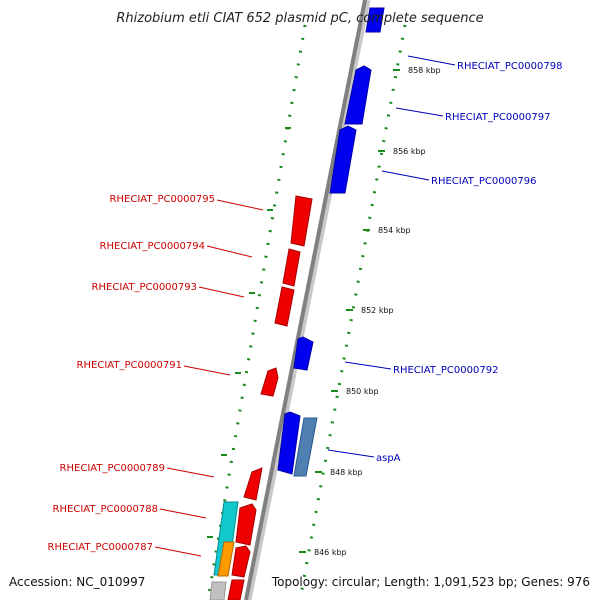 Image resolution: width=600 pixels, height=600 pixels. Describe the element at coordinates (249, 332) in the screenshot. I see `inner-tick-marks` at that location.